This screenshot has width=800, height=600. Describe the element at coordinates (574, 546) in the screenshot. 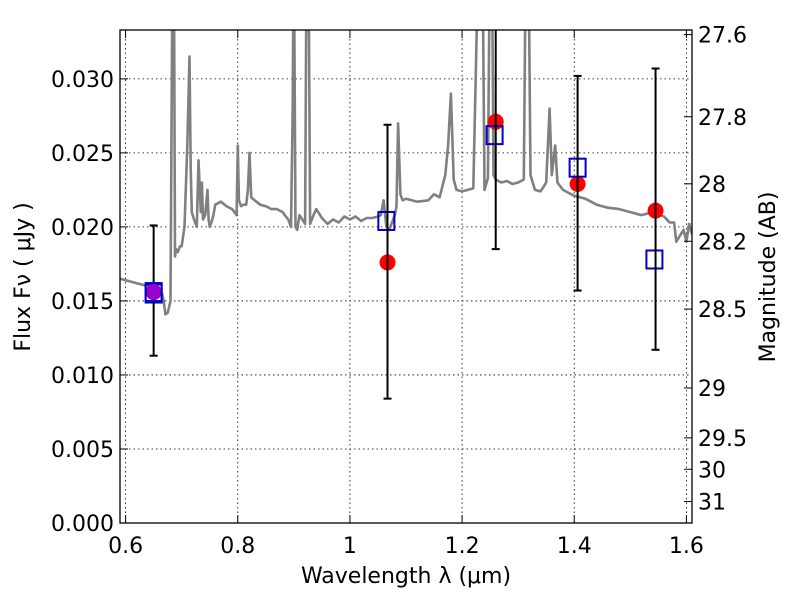

I see `x-tick-label: 1.4` at that location.